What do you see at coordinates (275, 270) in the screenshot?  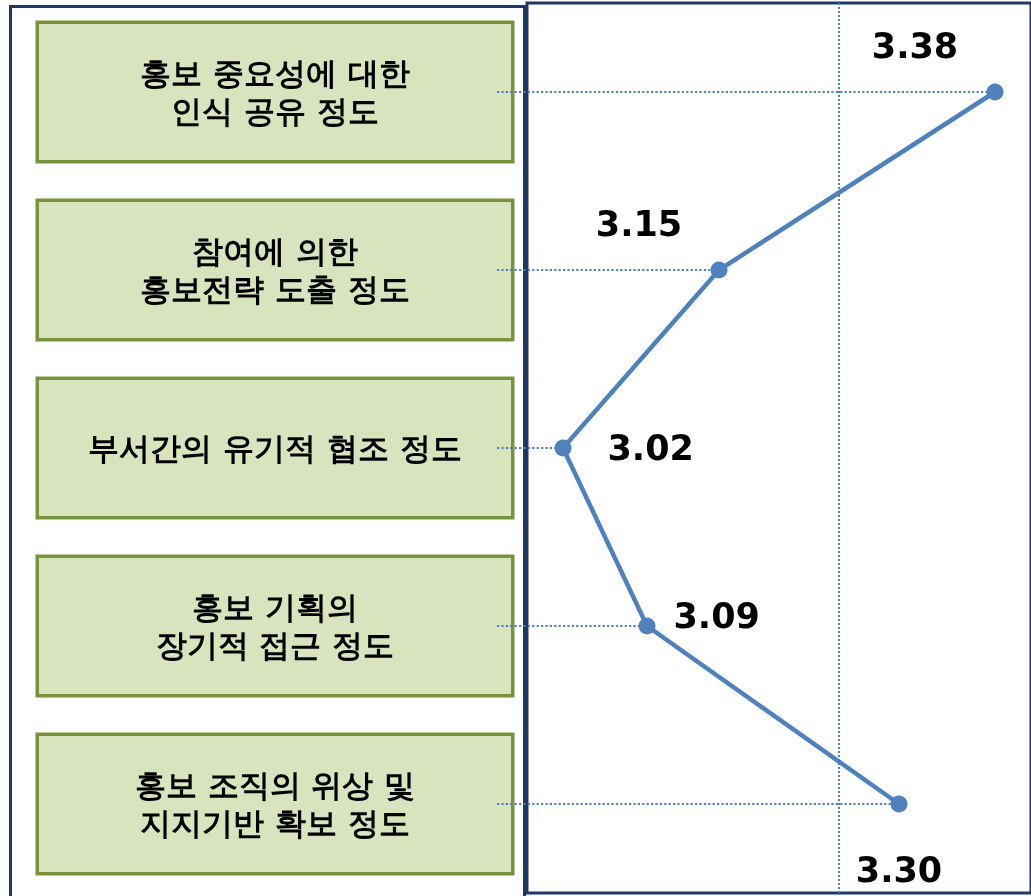 I see `y-tick-label: 참여에 의한 홍보전략 도출 정도` at bounding box center [275, 270].